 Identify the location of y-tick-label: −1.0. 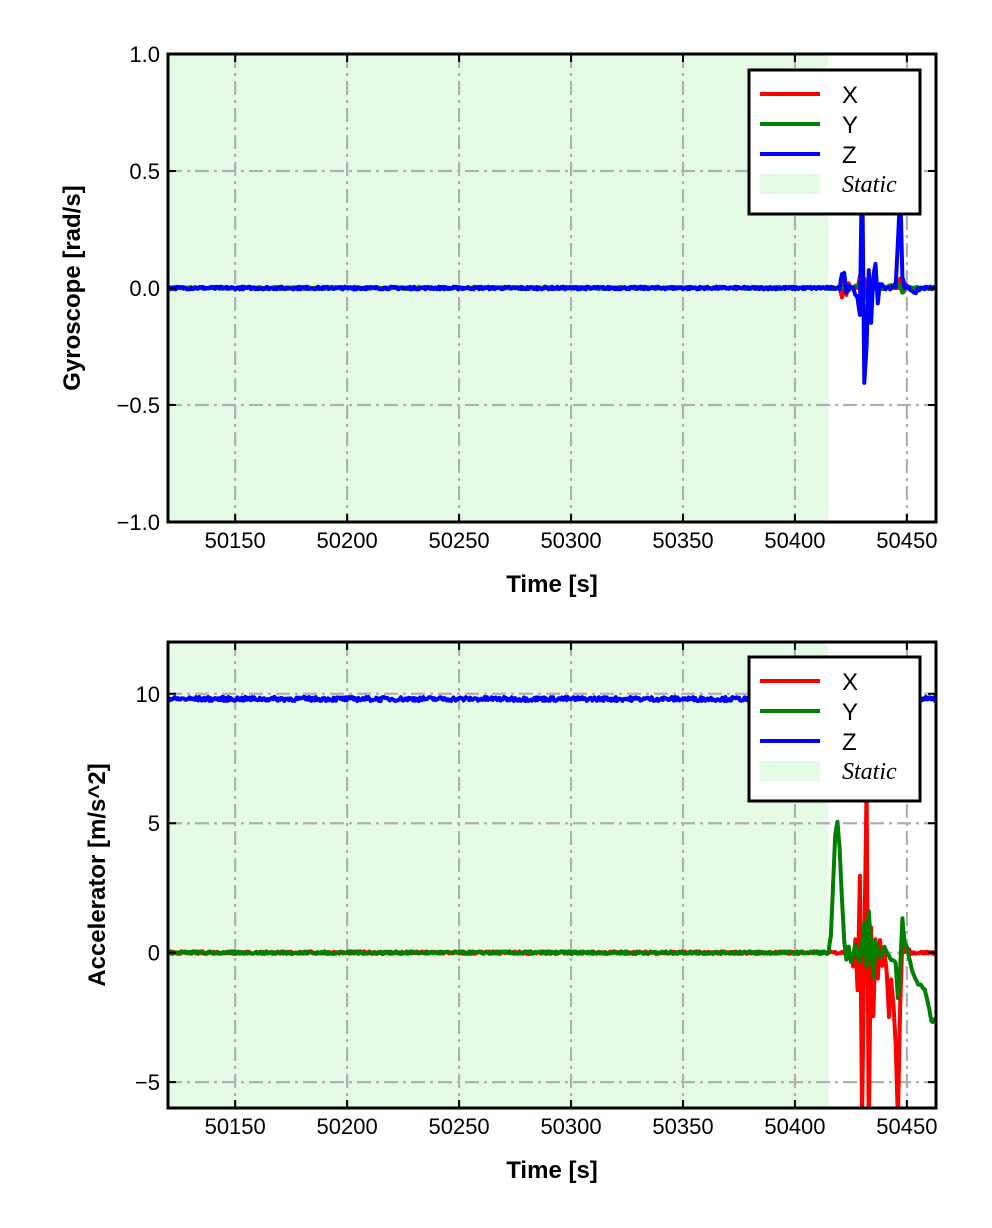
(138, 522).